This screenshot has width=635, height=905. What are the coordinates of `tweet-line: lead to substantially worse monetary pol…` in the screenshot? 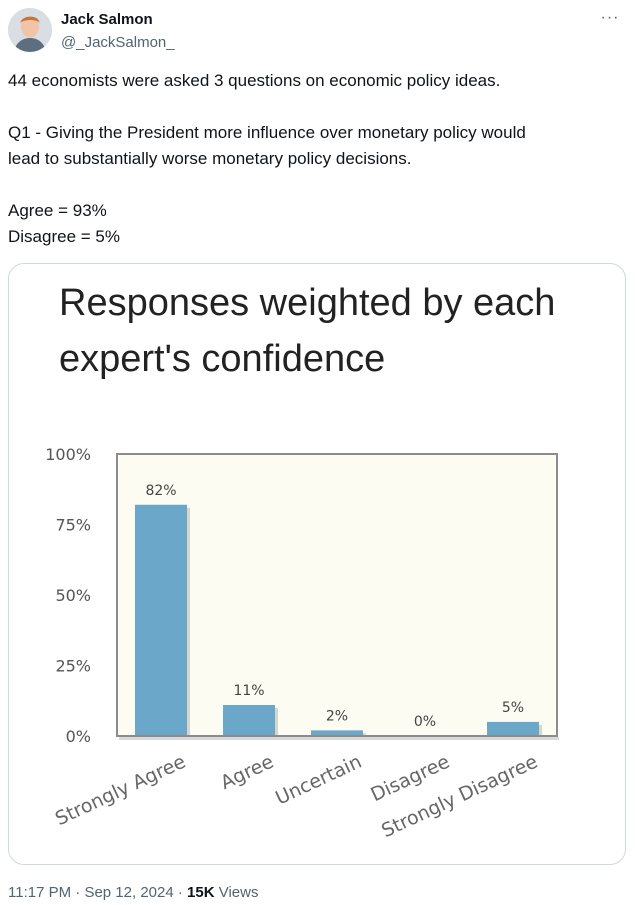 It's located at (210, 158).